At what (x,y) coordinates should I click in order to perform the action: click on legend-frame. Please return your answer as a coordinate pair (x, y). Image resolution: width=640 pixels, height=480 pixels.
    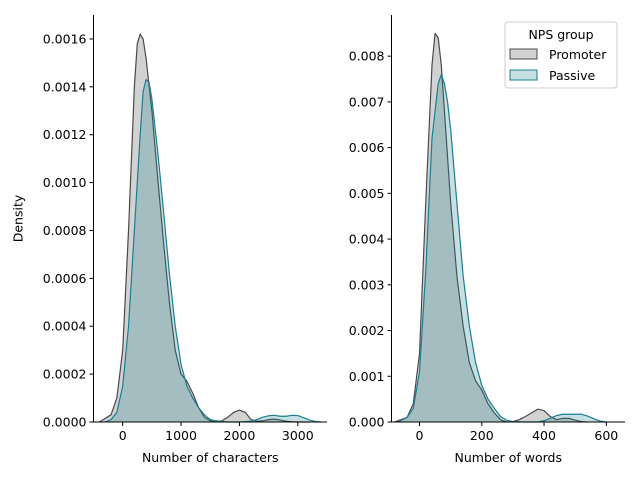
    Looking at the image, I should click on (561, 55).